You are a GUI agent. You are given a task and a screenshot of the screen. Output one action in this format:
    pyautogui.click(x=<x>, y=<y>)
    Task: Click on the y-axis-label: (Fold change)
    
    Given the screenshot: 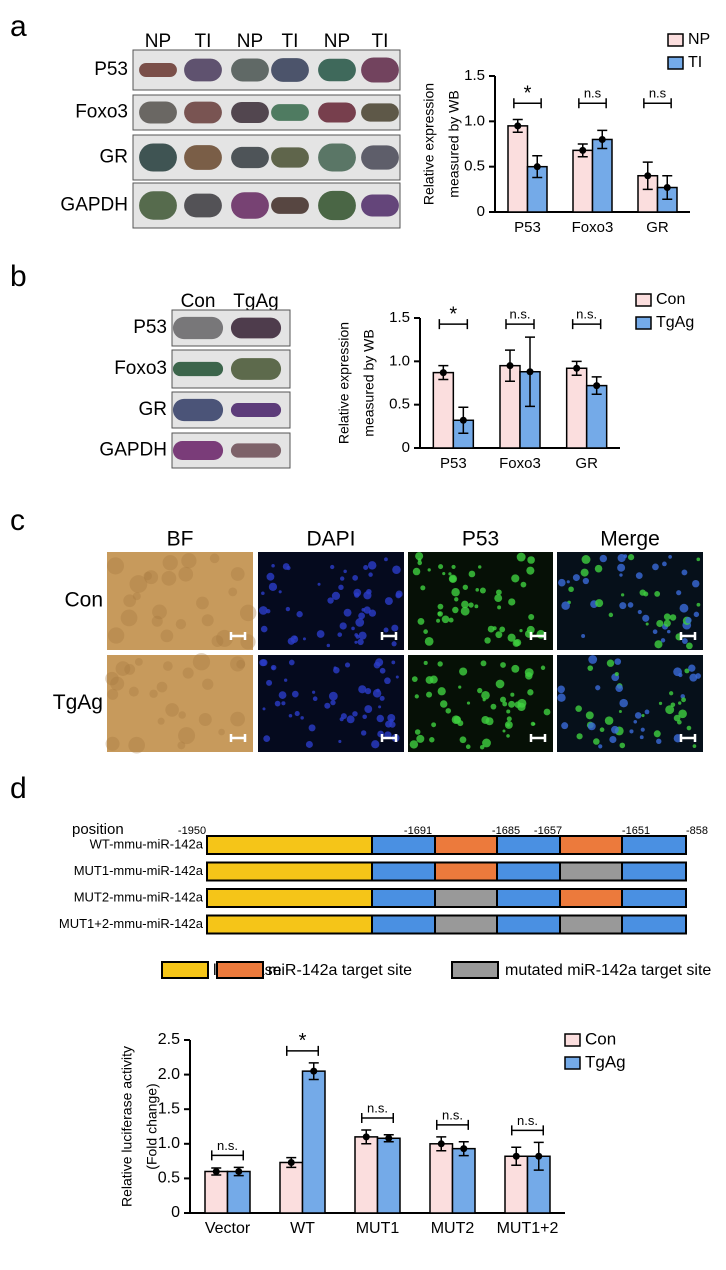 What is the action you would take?
    pyautogui.click(x=152, y=1126)
    